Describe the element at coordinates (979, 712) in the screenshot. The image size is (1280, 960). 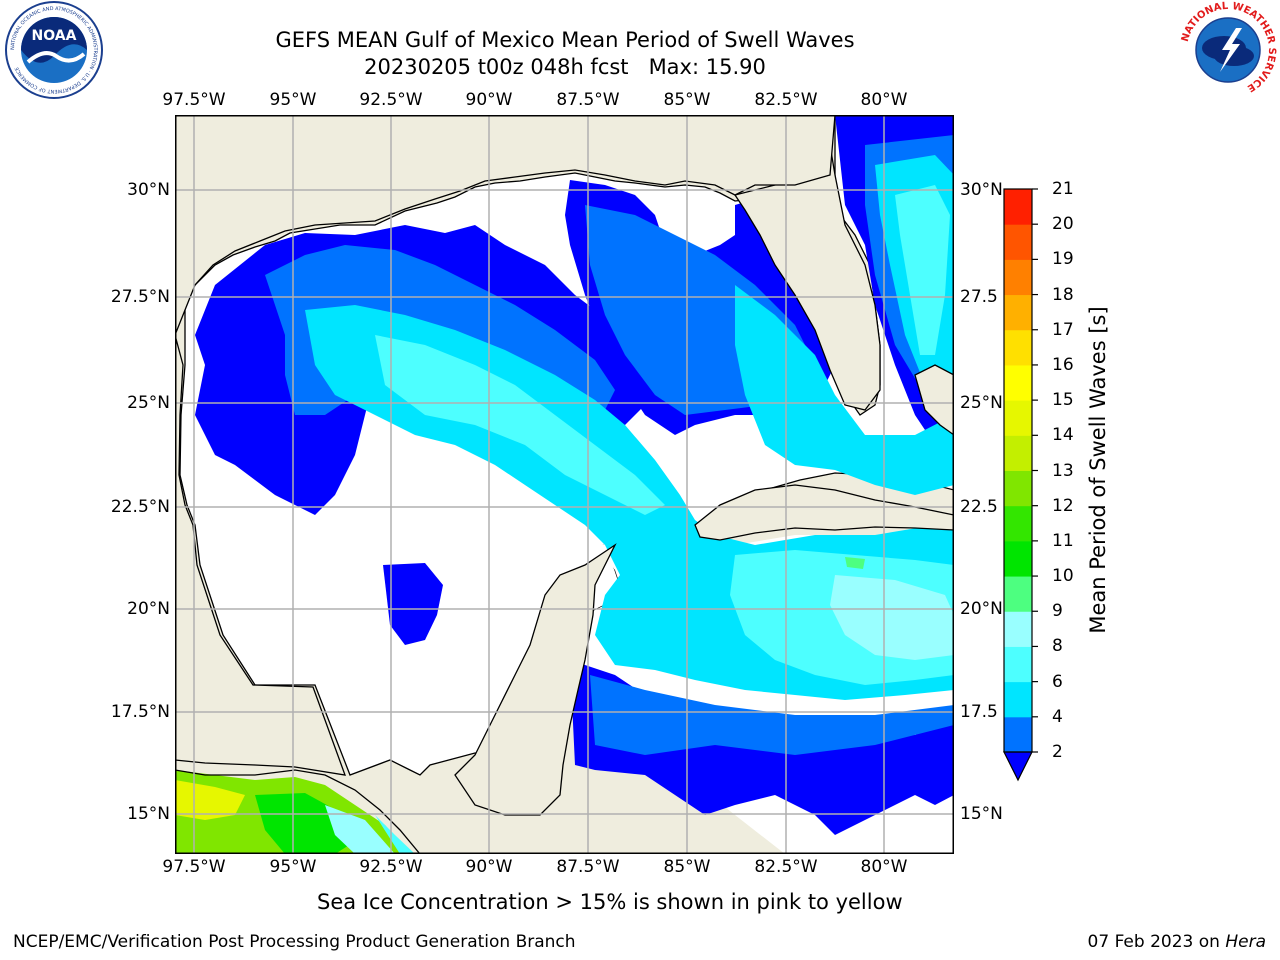
I see `lat-label-right: 17.5` at that location.